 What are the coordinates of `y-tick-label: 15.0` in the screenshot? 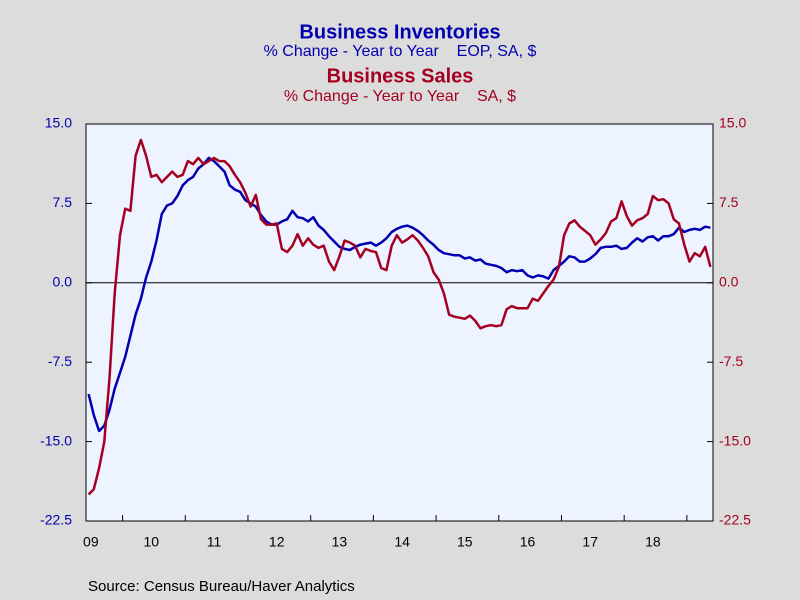 It's located at (58, 123).